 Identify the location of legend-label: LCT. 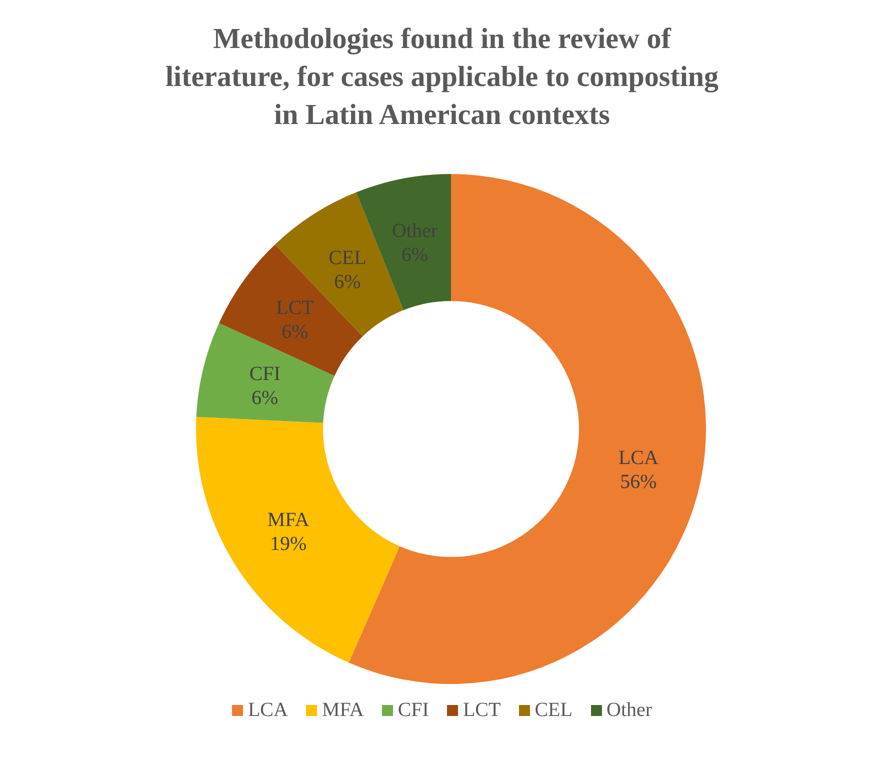
(481, 710).